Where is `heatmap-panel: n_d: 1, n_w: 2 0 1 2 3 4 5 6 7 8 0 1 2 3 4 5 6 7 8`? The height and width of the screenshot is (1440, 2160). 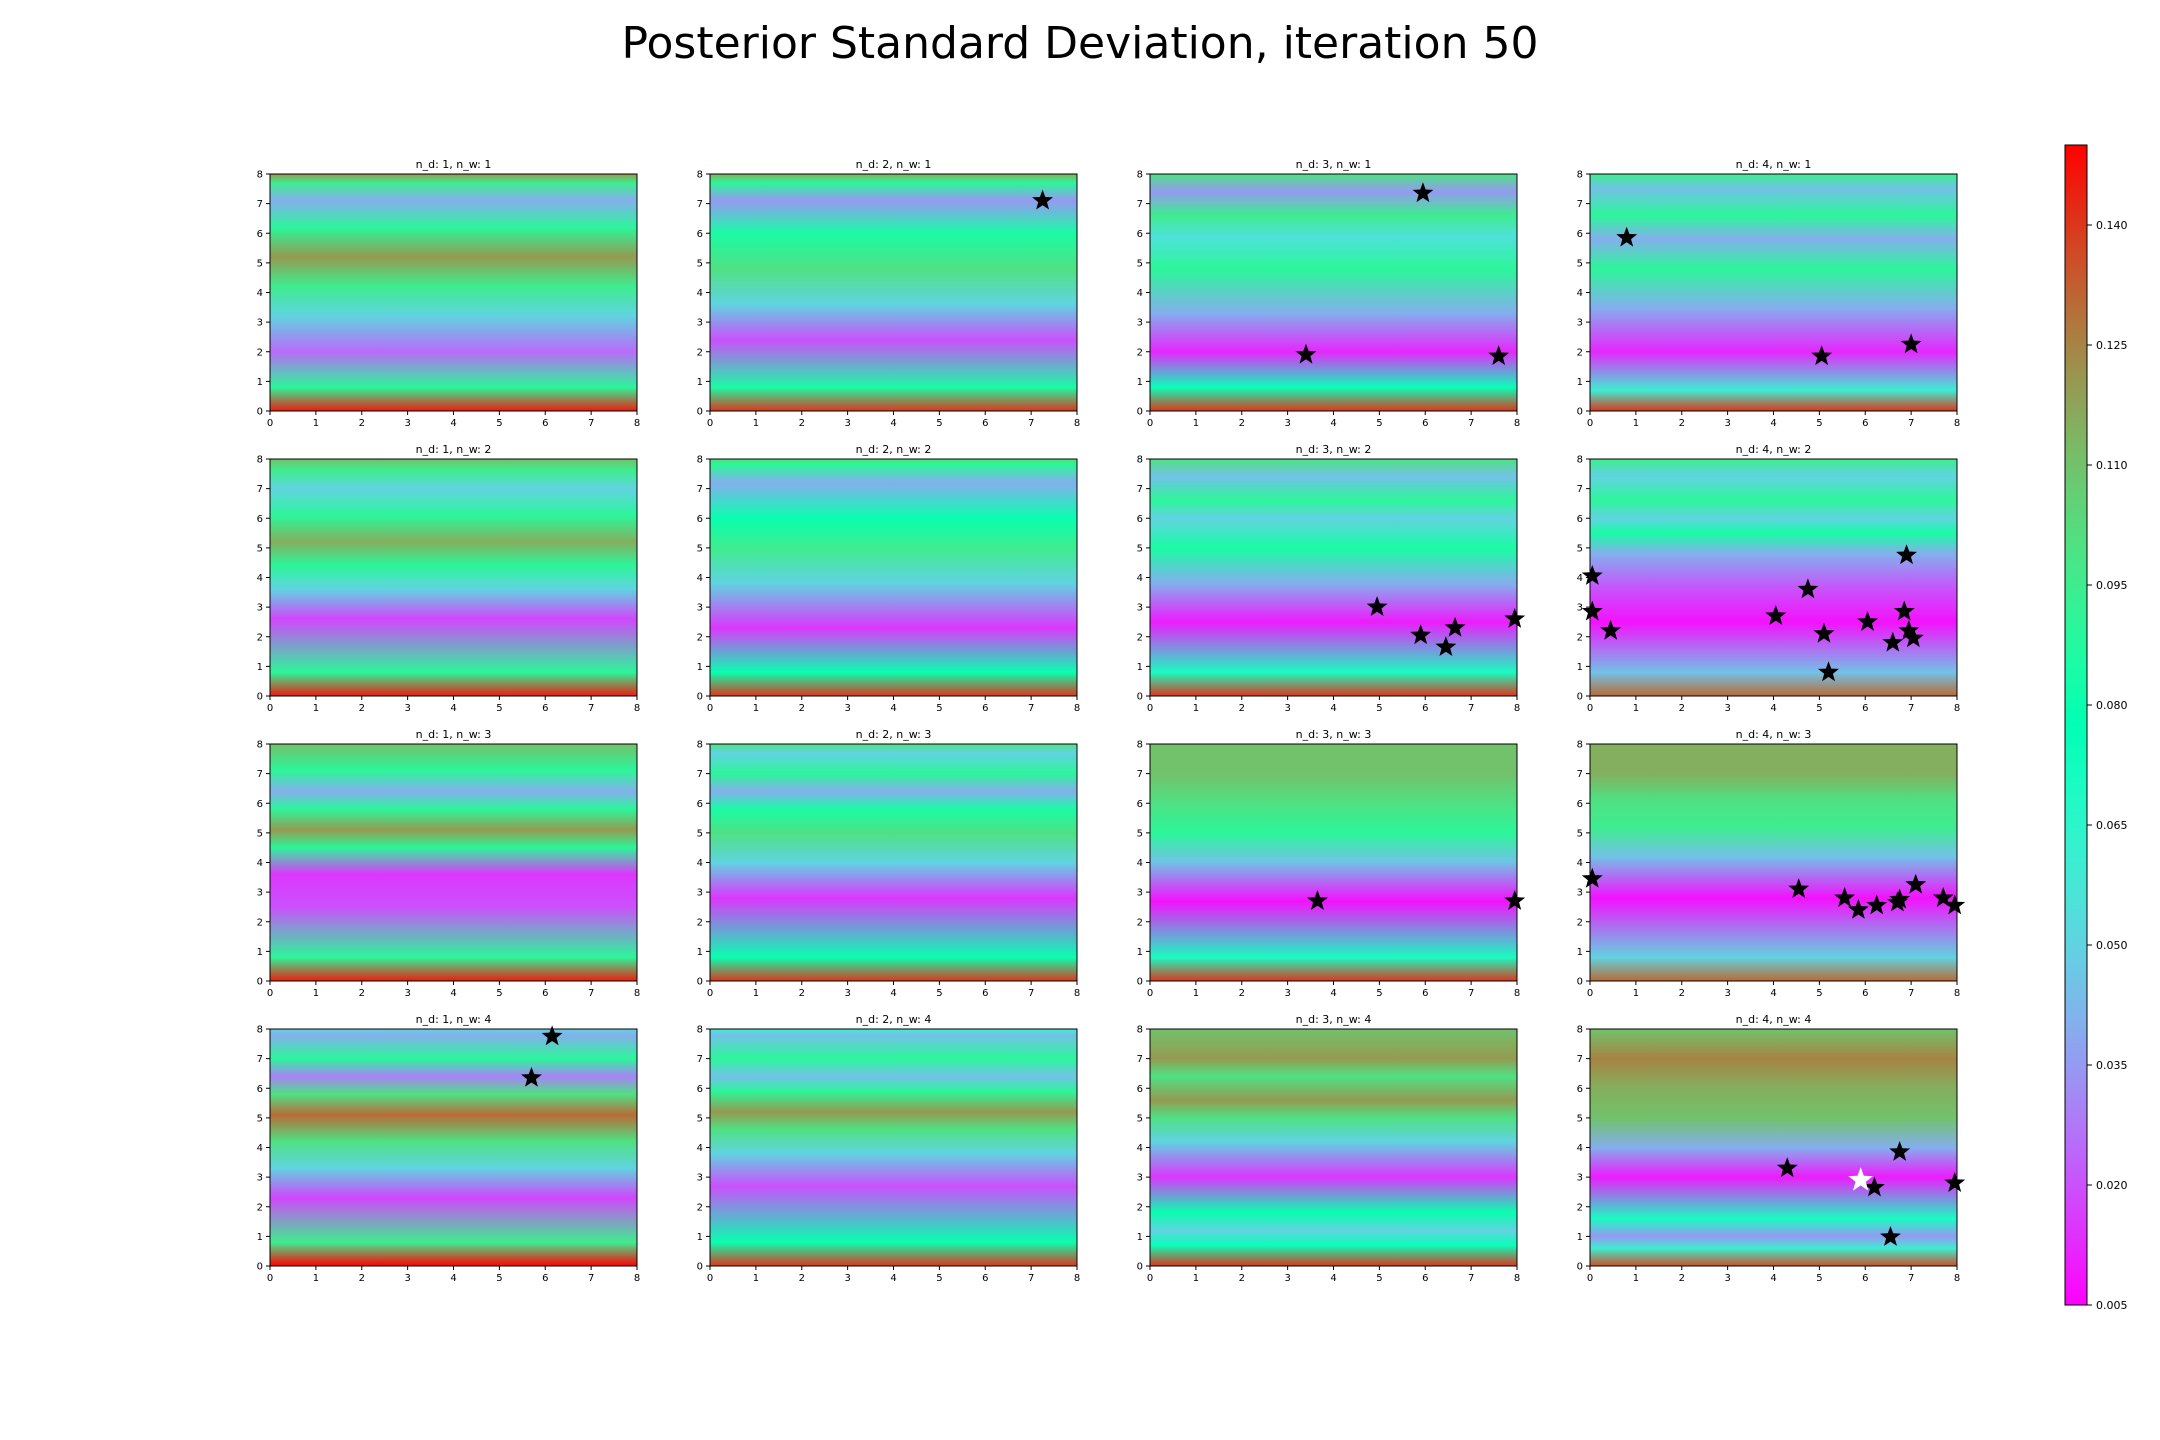 heatmap-panel: n_d: 1, n_w: 2 0 1 2 3 4 5 6 7 8 0 1 2 3 4 5 6 7 8 is located at coordinates (449, 578).